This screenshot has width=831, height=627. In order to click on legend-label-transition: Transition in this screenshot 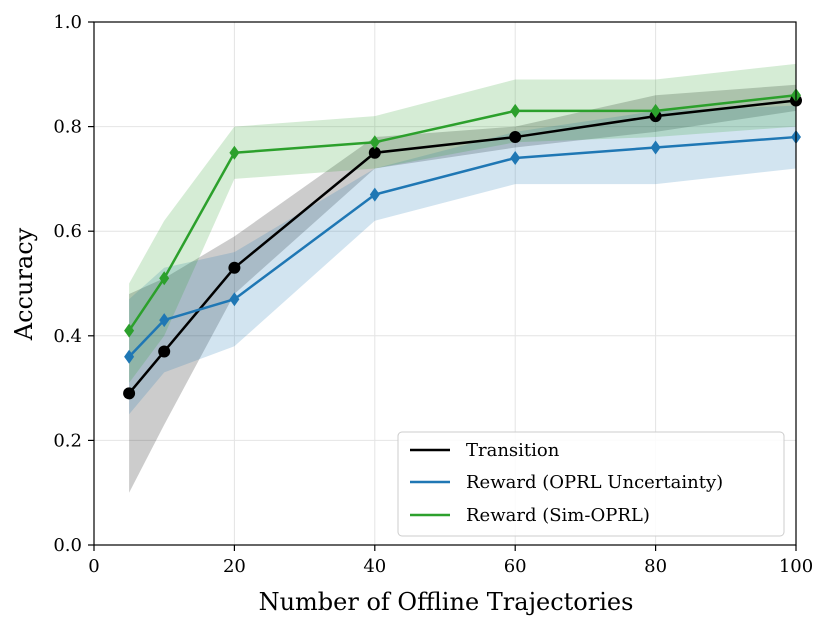, I will do `click(513, 450)`.